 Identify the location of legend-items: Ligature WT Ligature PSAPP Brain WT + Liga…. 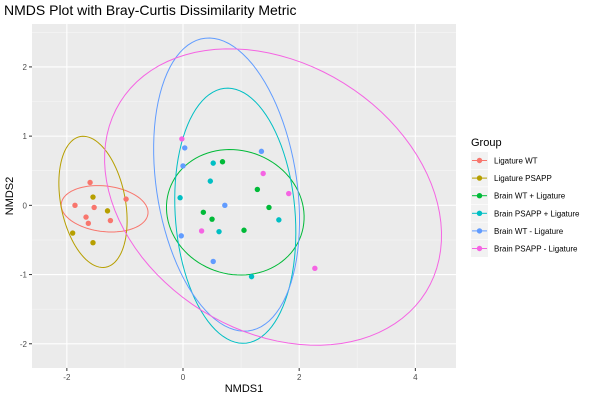
(525, 204).